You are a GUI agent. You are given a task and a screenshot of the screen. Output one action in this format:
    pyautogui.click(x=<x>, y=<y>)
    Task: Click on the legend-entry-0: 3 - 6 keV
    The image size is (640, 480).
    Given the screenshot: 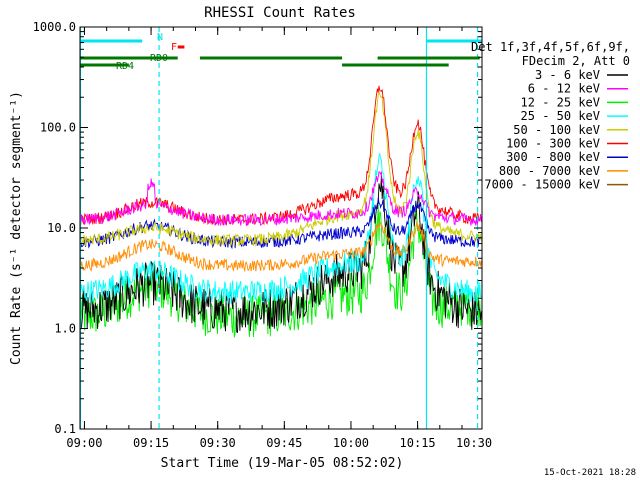 What is the action you would take?
    pyautogui.click(x=567, y=75)
    